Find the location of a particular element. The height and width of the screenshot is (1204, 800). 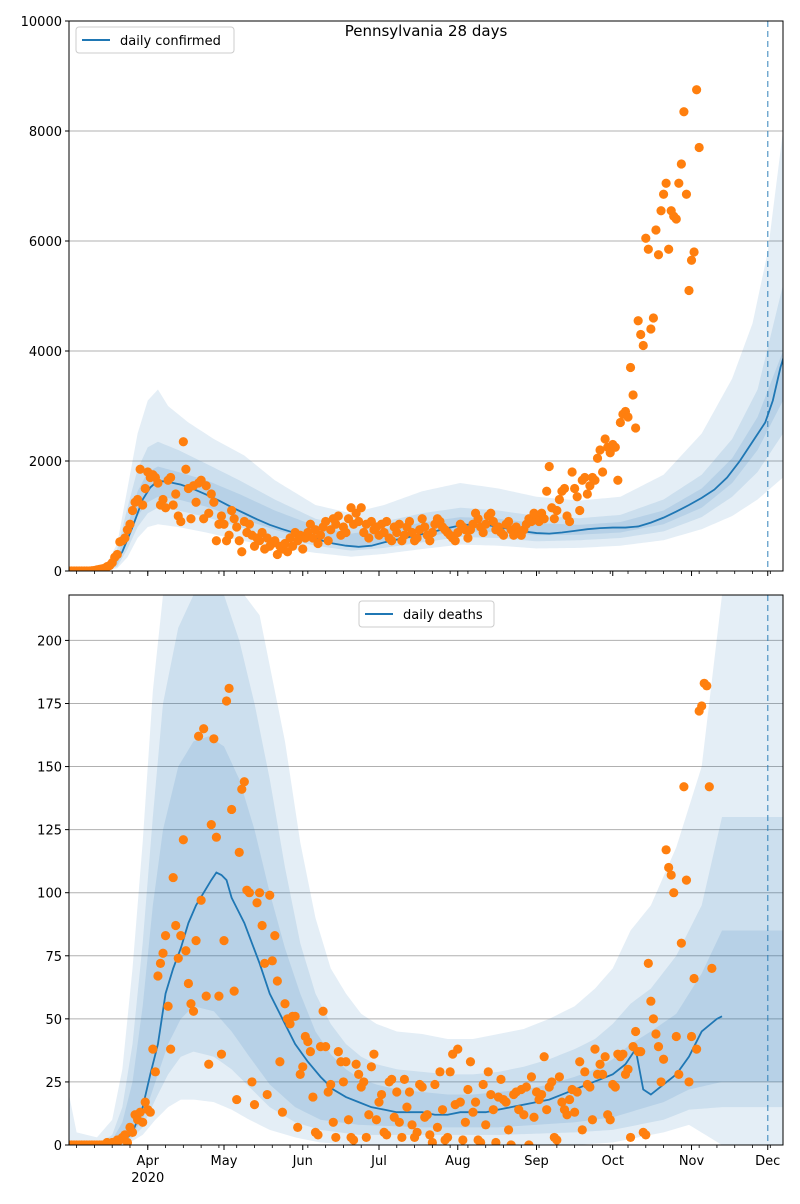

x-axis-year-label: 2020 is located at coordinates (147, 1178).